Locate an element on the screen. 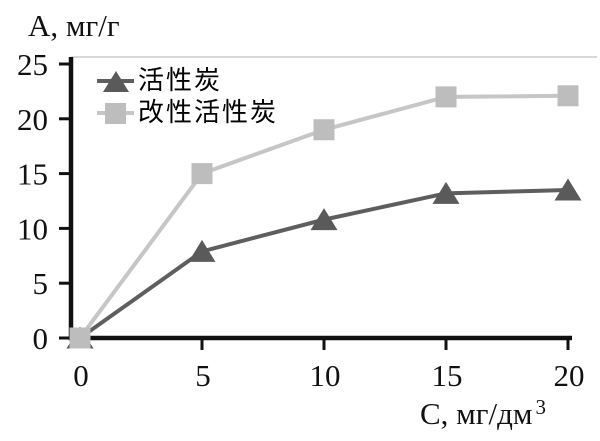 The width and height of the screenshot is (600, 441). y-axis-tick-label: 0 is located at coordinates (41, 338).